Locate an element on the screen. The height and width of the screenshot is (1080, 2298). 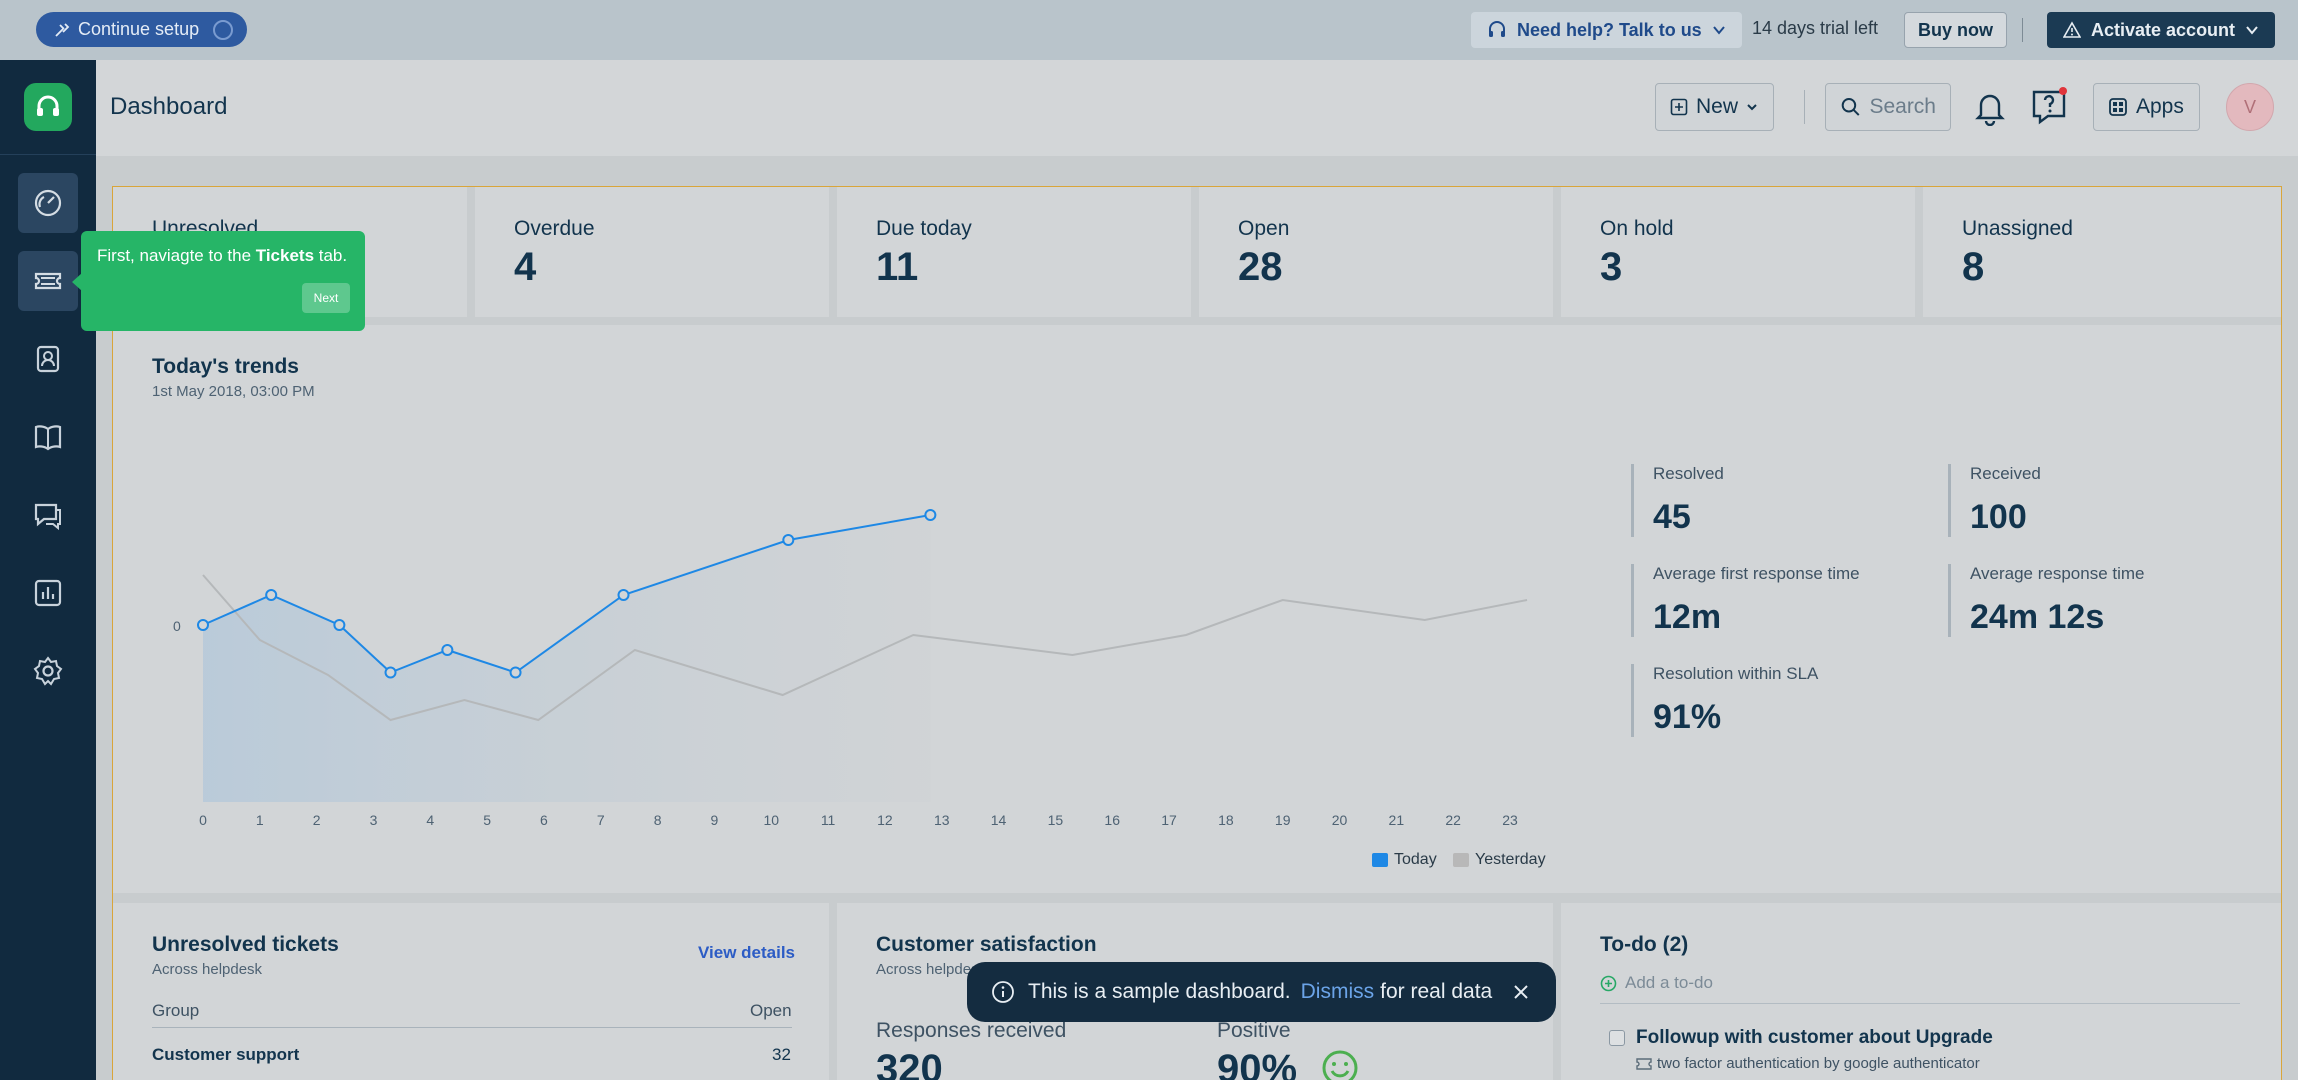
new-button: New is located at coordinates (1714, 107).